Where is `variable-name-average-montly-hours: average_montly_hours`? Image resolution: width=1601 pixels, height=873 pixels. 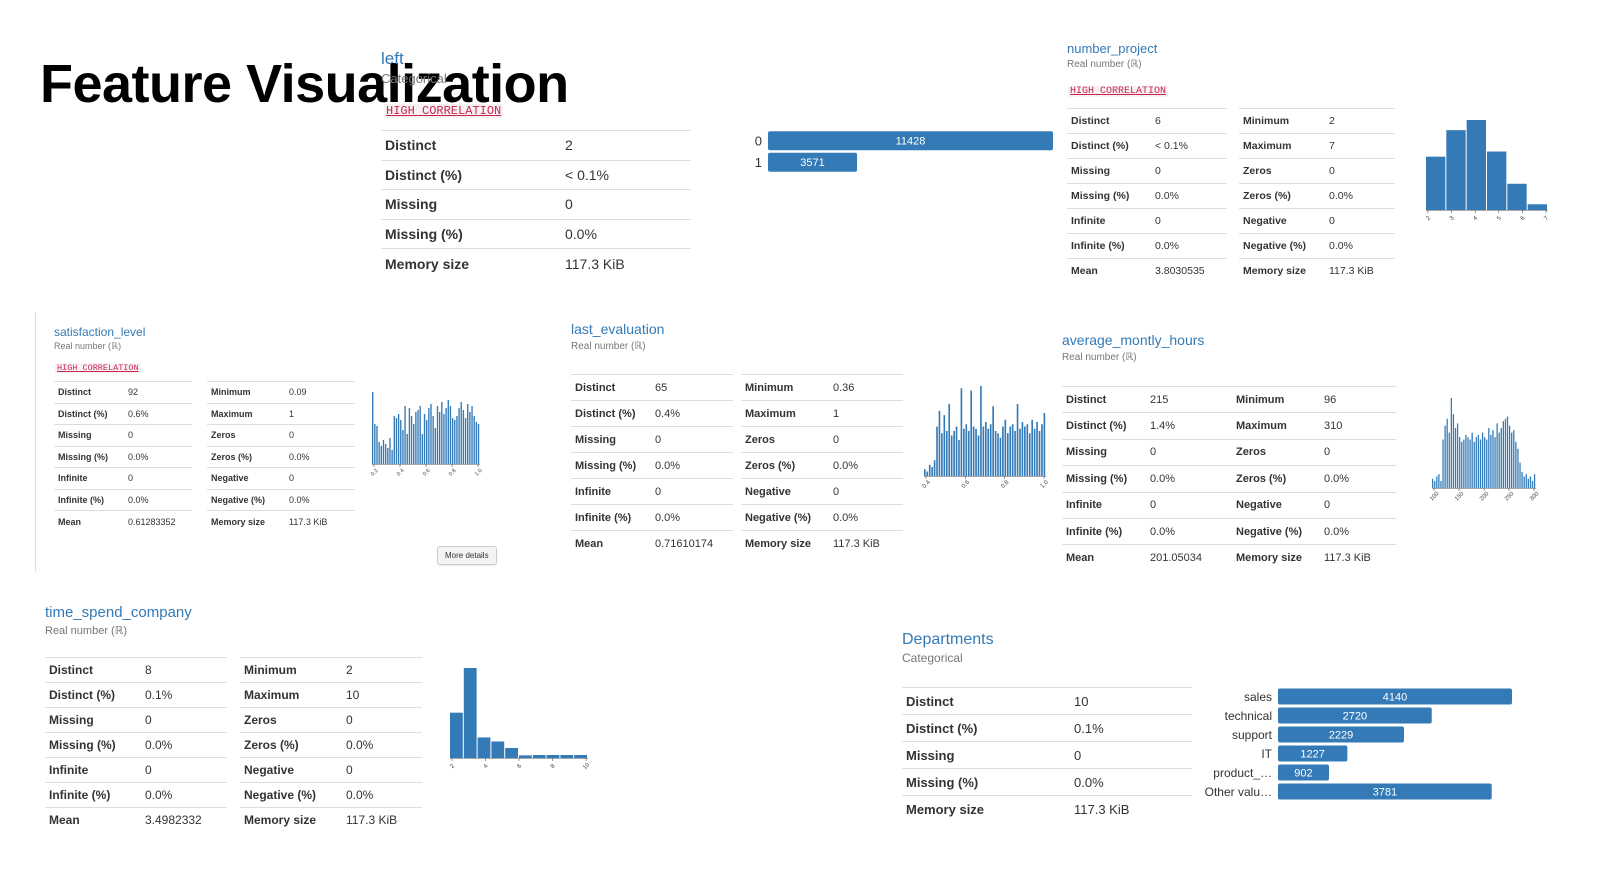 variable-name-average-montly-hours: average_montly_hours is located at coordinates (1133, 340).